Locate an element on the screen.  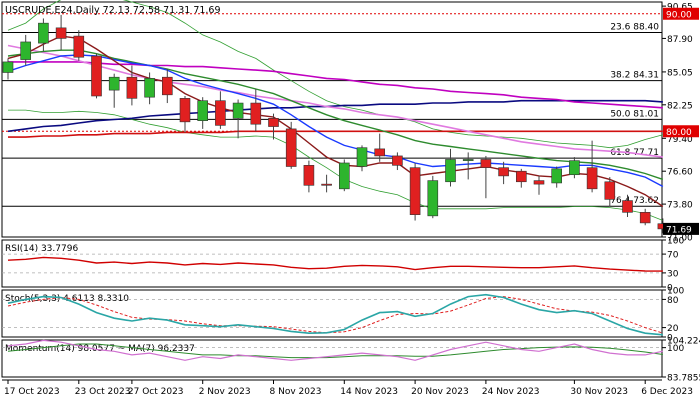
current-price-label: 71.69 is located at coordinates (679, 230).